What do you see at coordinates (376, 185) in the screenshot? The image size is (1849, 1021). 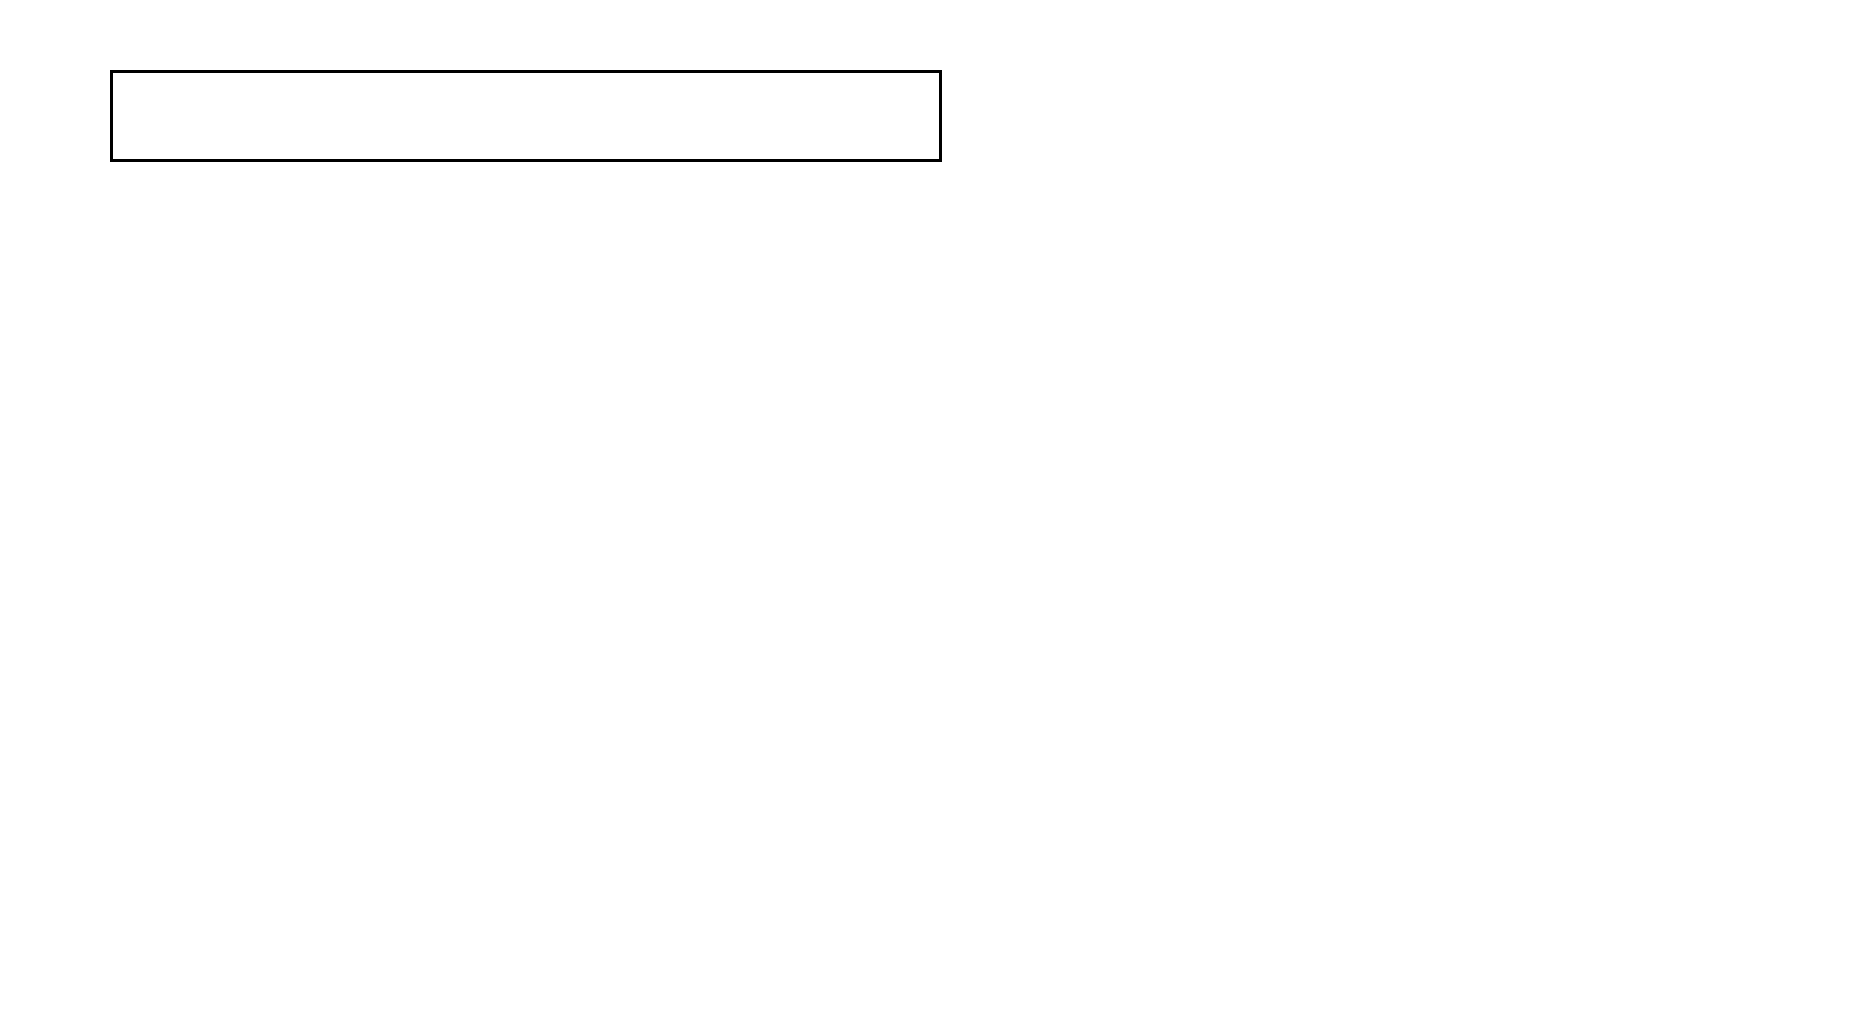 I see `legend-item-machinery` at bounding box center [376, 185].